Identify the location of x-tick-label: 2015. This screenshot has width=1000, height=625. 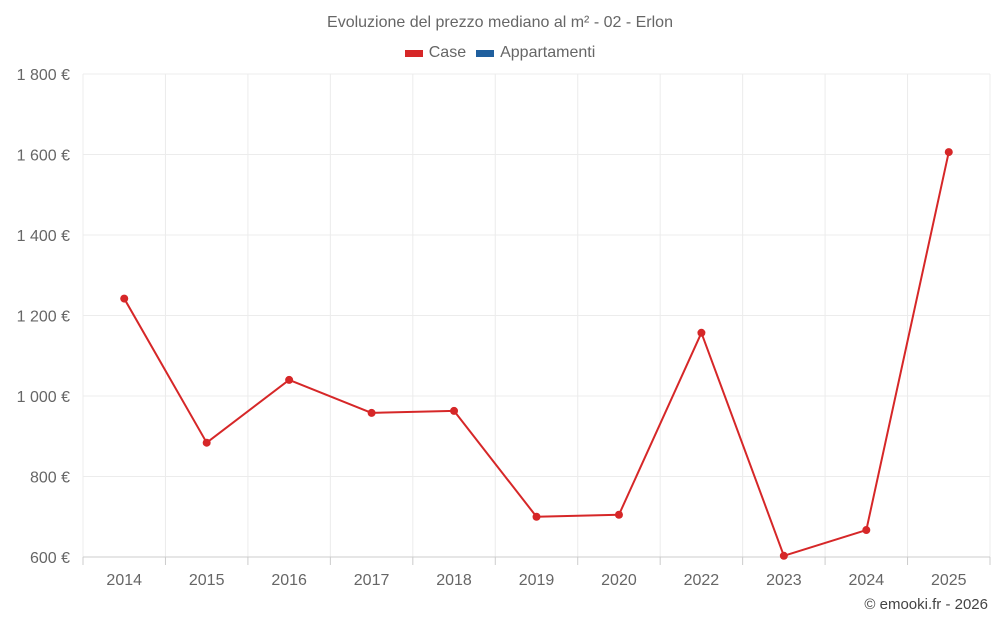
(207, 580).